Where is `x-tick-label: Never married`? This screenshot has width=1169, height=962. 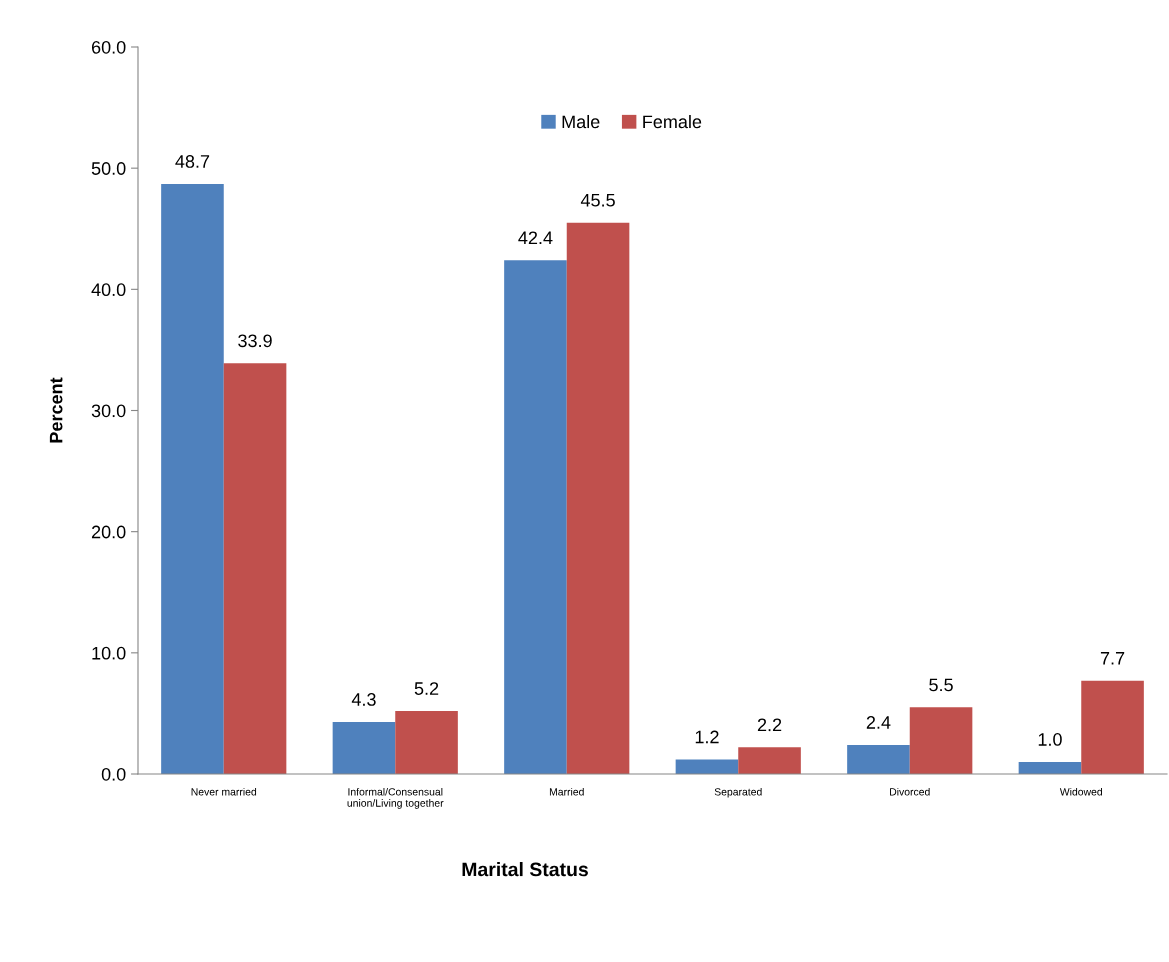
x-tick-label: Never married is located at coordinates (224, 791).